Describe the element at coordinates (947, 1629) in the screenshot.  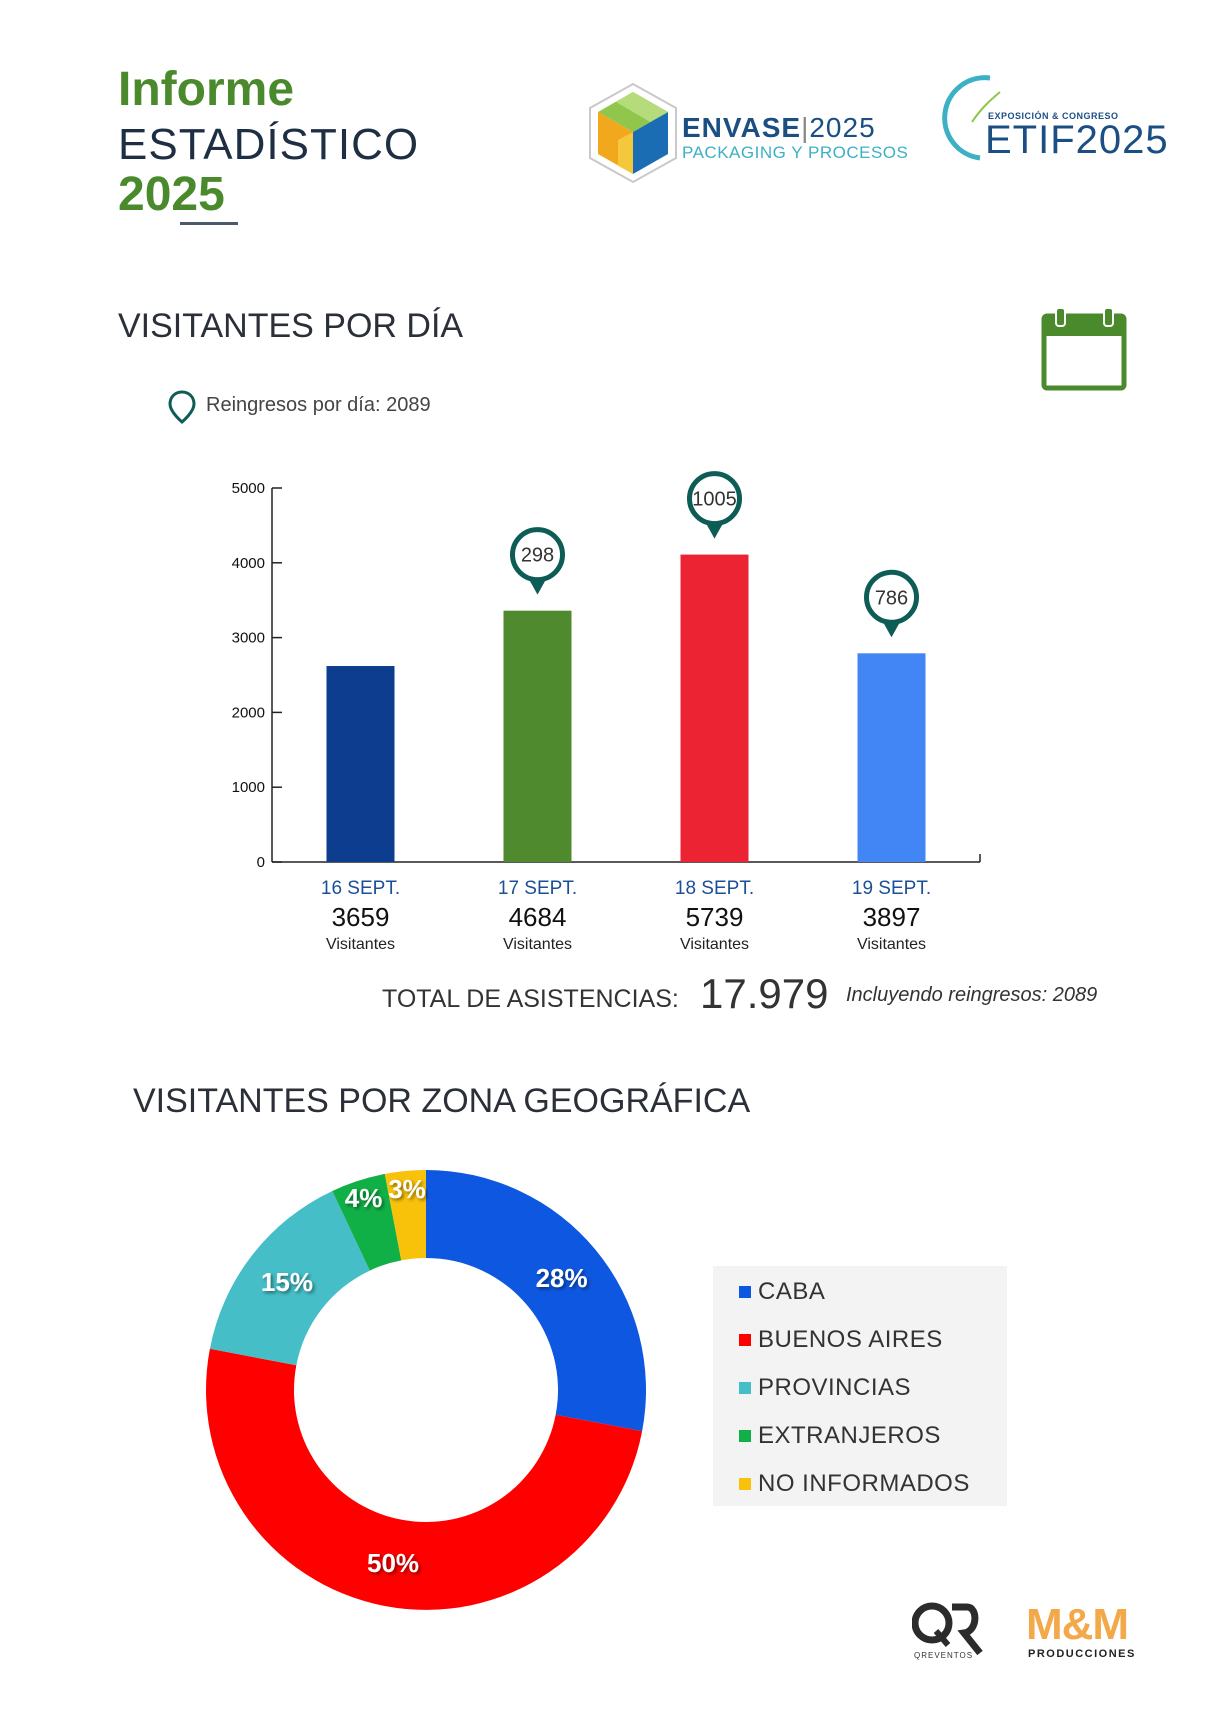
I see `qreventos-logo` at that location.